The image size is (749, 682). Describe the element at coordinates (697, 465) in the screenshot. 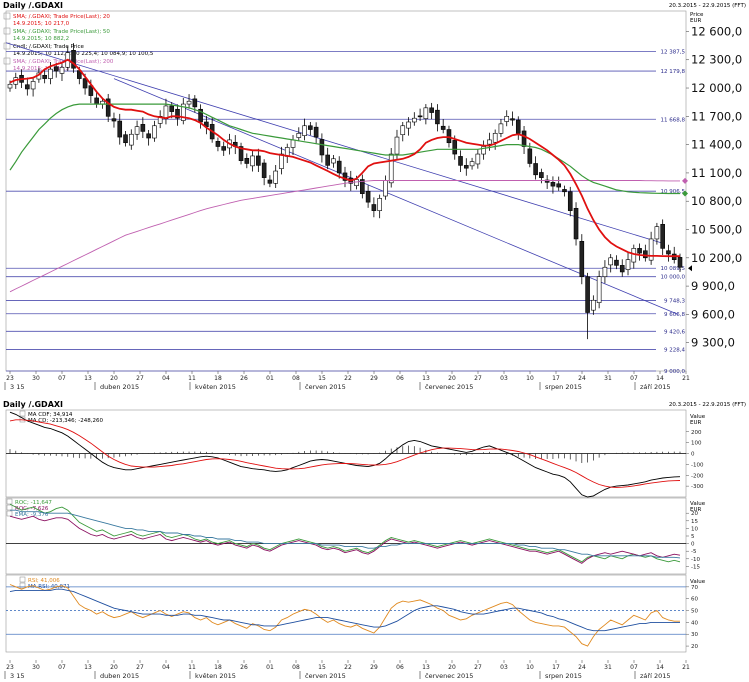

I see `y-tick-label: -100` at that location.